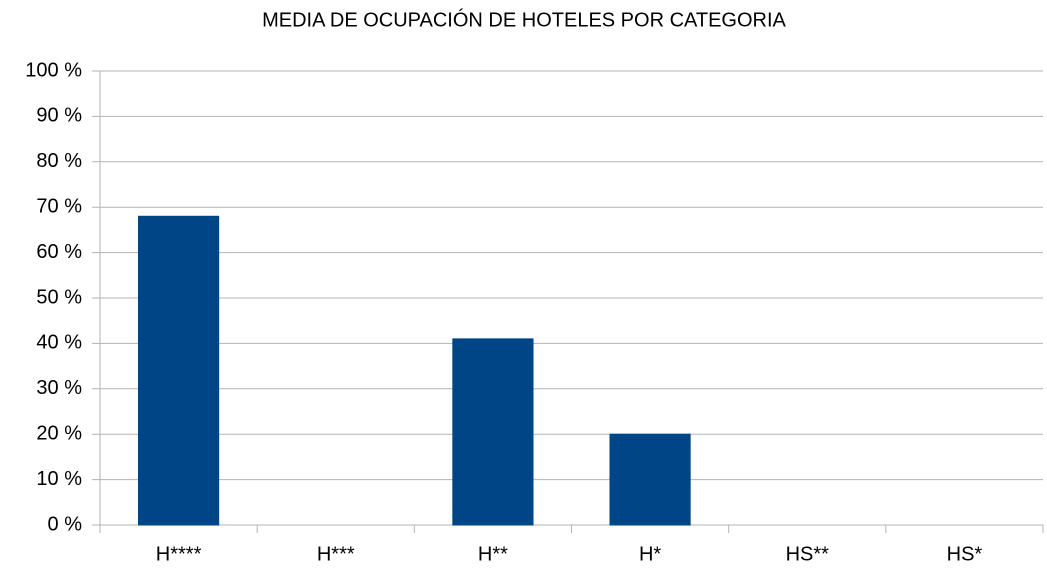 The height and width of the screenshot is (571, 1047). I want to click on y-tick-label: 0 %, so click(65, 524).